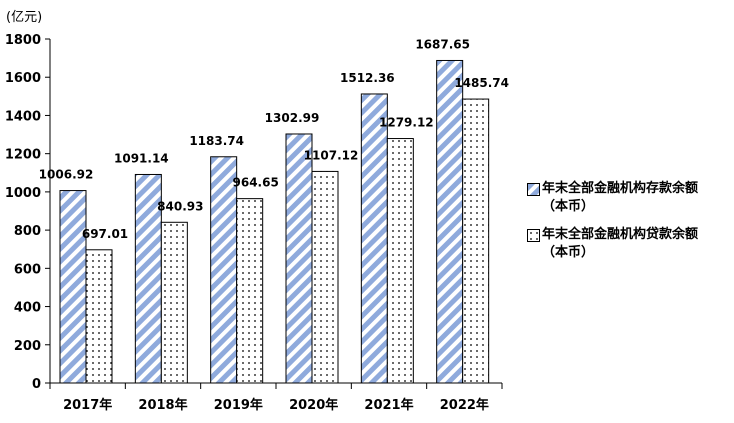  Describe the element at coordinates (27, 346) in the screenshot. I see `y-tick-label: 200` at that location.